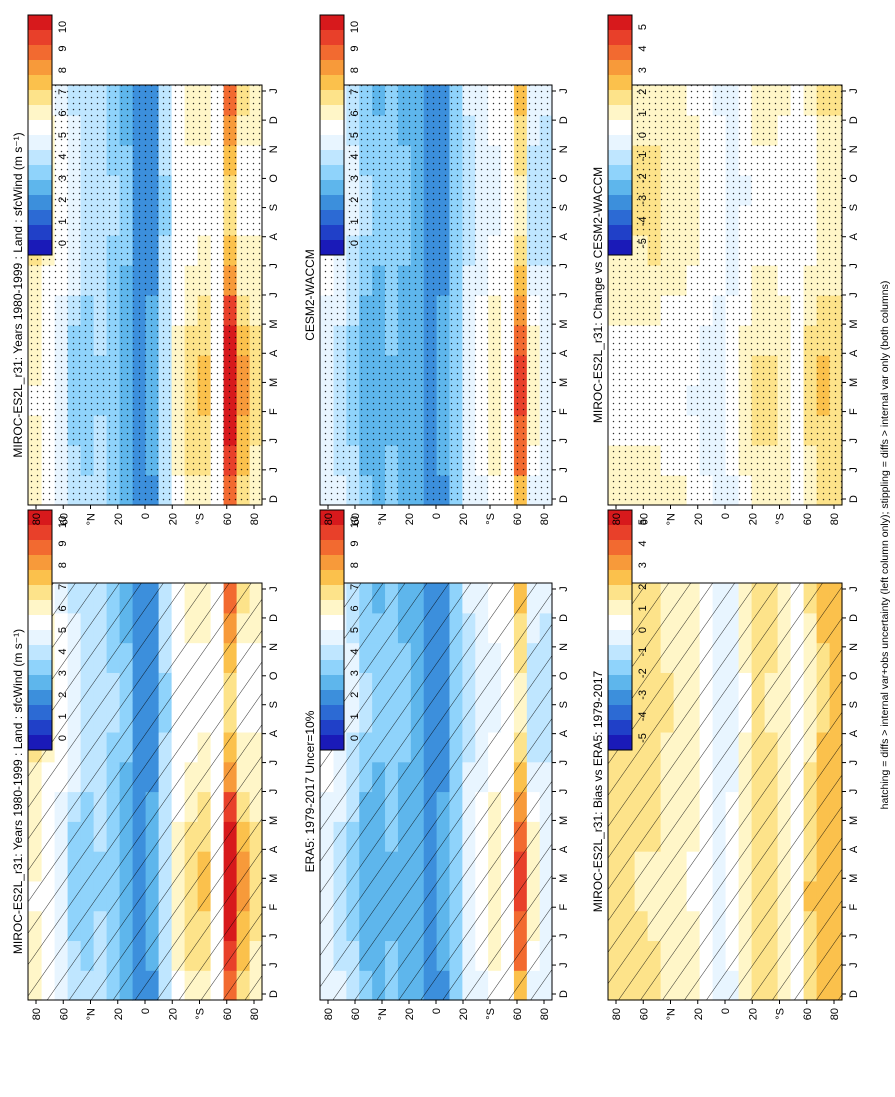 The width and height of the screenshot is (895, 1097). Describe the element at coordinates (643, 135) in the screenshot. I see `colorbar-label: 0` at that location.